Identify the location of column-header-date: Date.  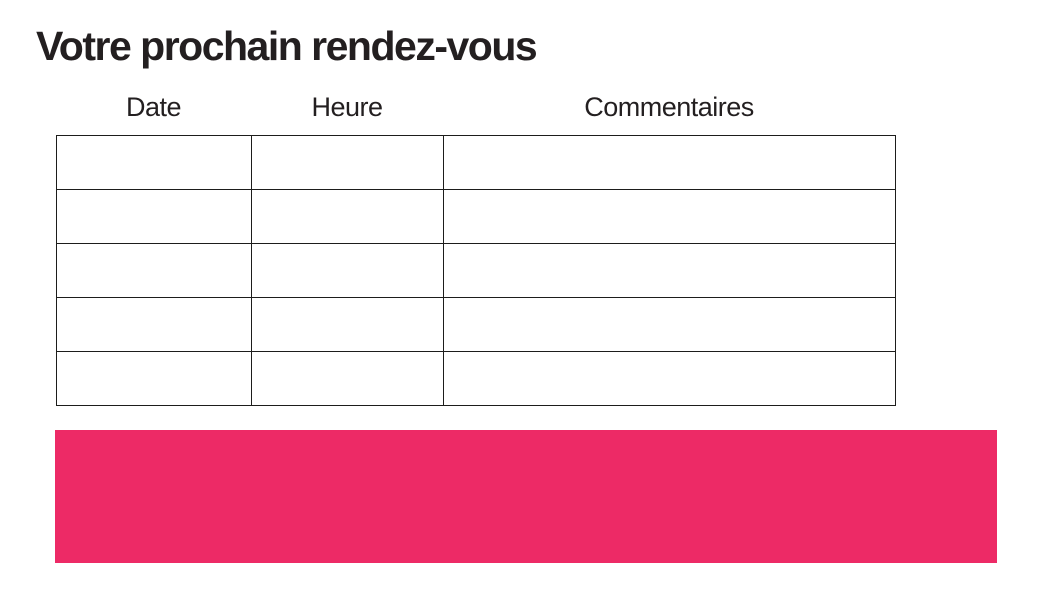
(153, 107).